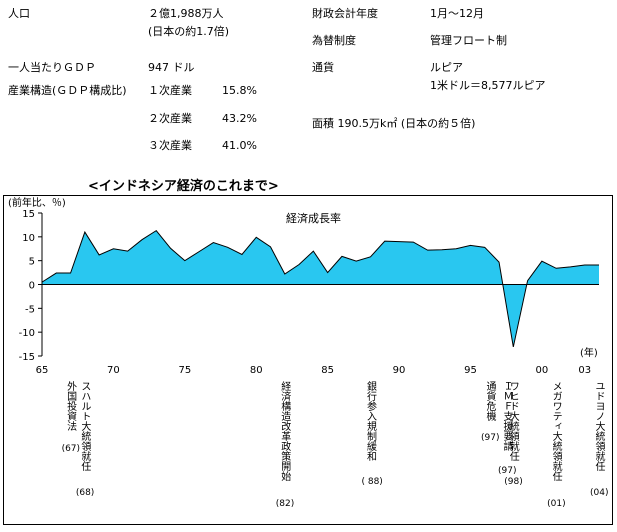  I want to click on event-year: (01), so click(556, 504).